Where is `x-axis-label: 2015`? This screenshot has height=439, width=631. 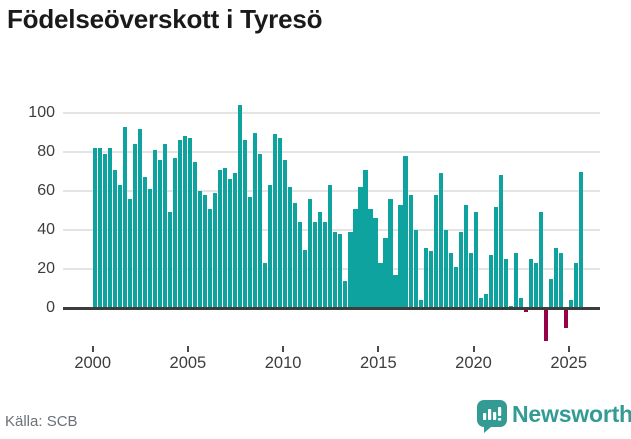 x-axis-label: 2015 is located at coordinates (378, 363).